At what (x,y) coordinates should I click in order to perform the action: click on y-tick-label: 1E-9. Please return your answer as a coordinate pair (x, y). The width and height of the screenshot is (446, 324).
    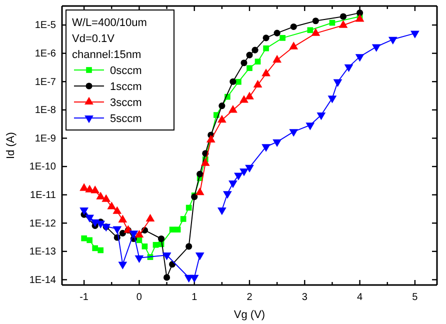
    Looking at the image, I should click on (45, 138).